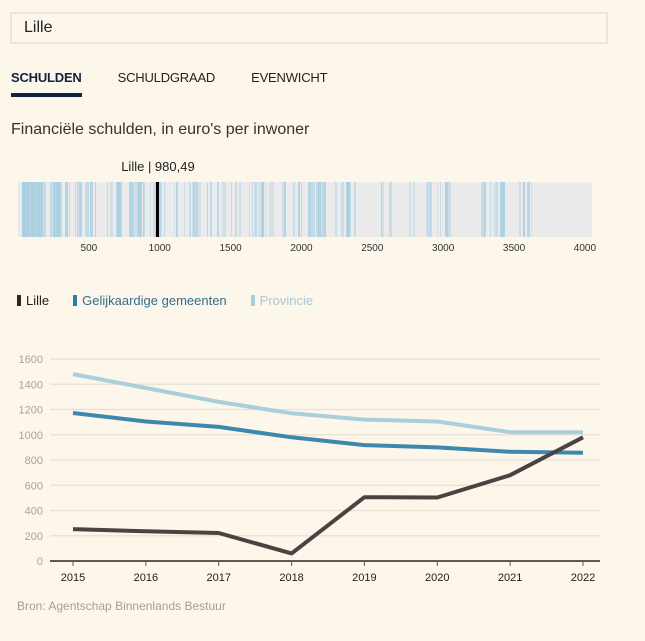 This screenshot has height=641, width=645. Describe the element at coordinates (309, 28) in the screenshot. I see `municipality-search-input` at that location.